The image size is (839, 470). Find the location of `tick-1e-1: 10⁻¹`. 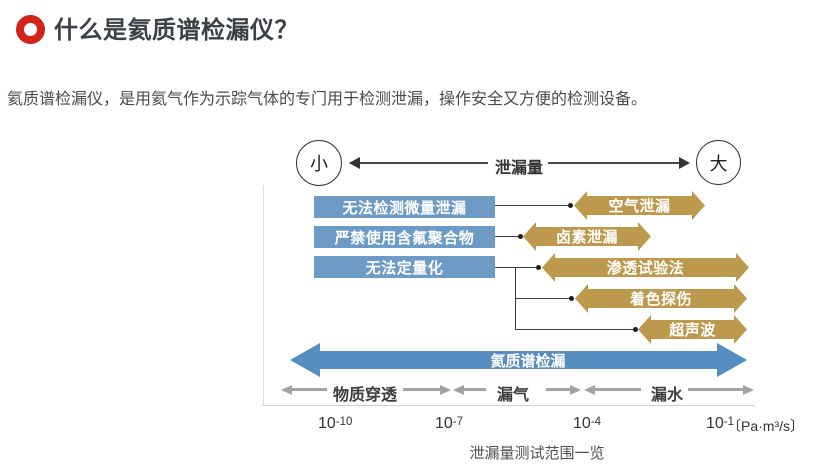

tick-1e-1: 10⁻¹ is located at coordinates (720, 424).